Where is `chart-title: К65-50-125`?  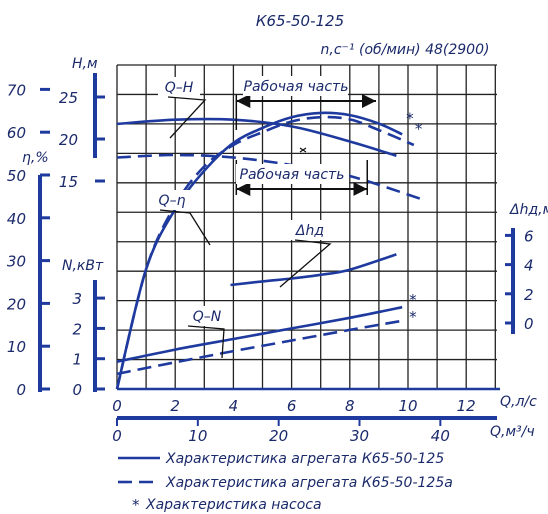
chart-title: К65-50-125 is located at coordinates (300, 21).